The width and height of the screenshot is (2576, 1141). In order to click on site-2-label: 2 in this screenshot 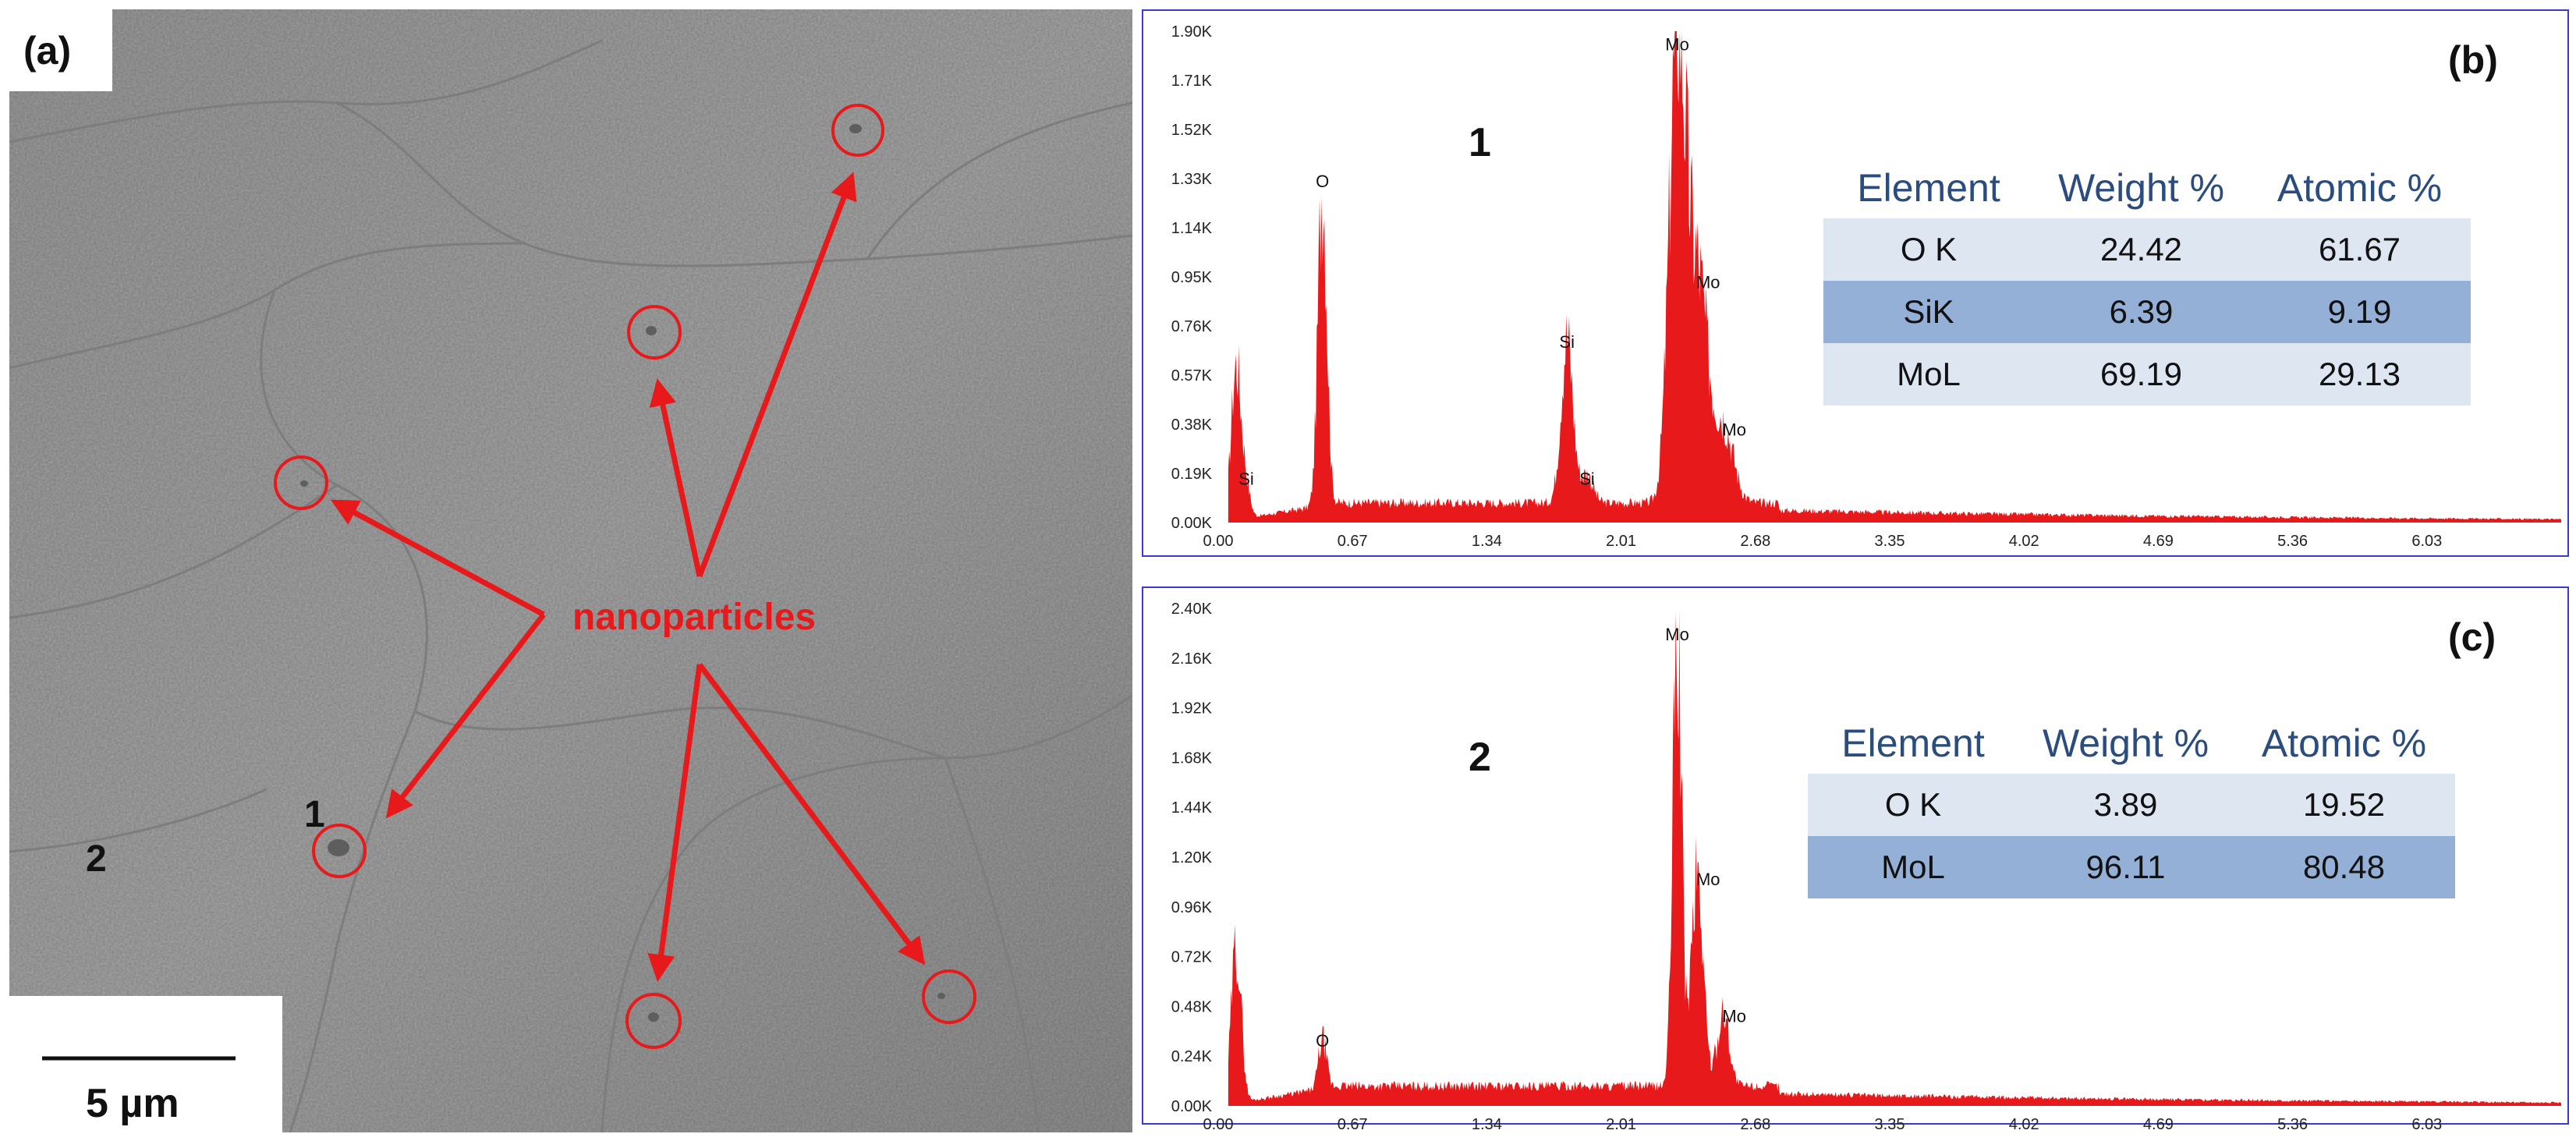, I will do `click(96, 859)`.